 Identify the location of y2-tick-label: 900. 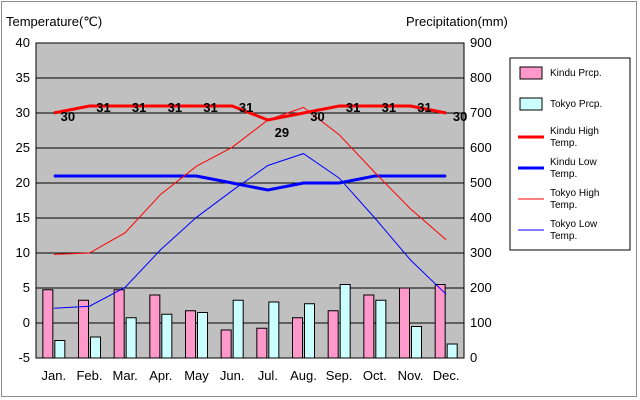
(481, 42).